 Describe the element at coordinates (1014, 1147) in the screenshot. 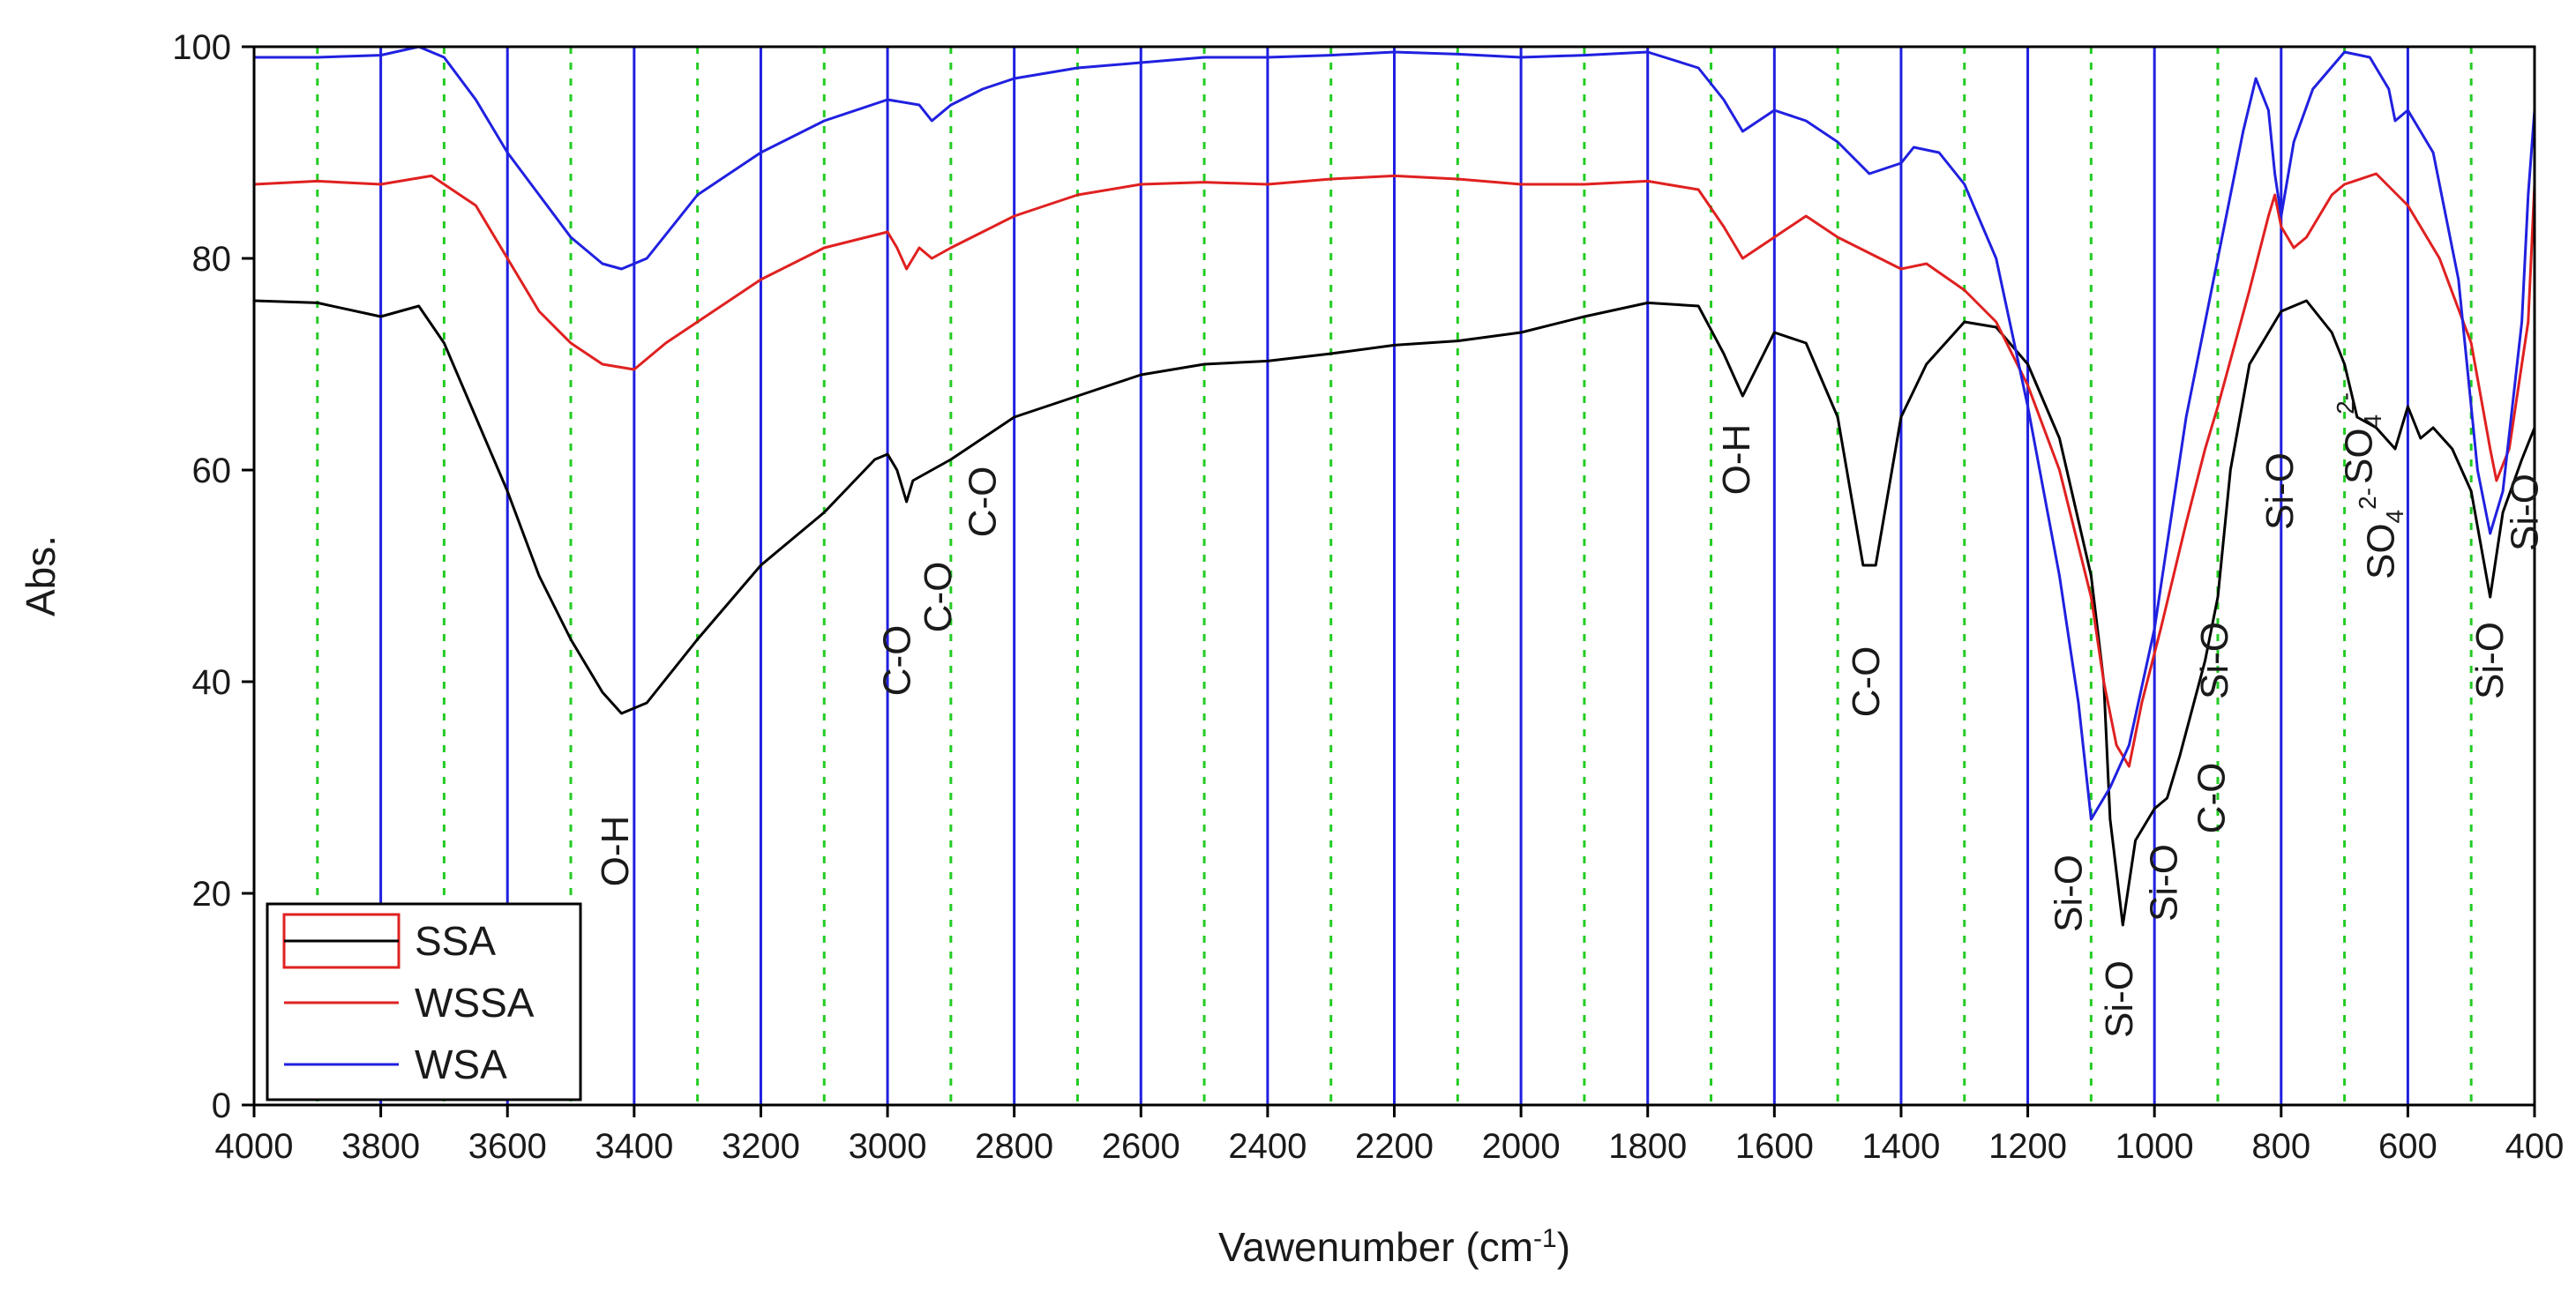

I see `x-tick-label: 2800` at that location.